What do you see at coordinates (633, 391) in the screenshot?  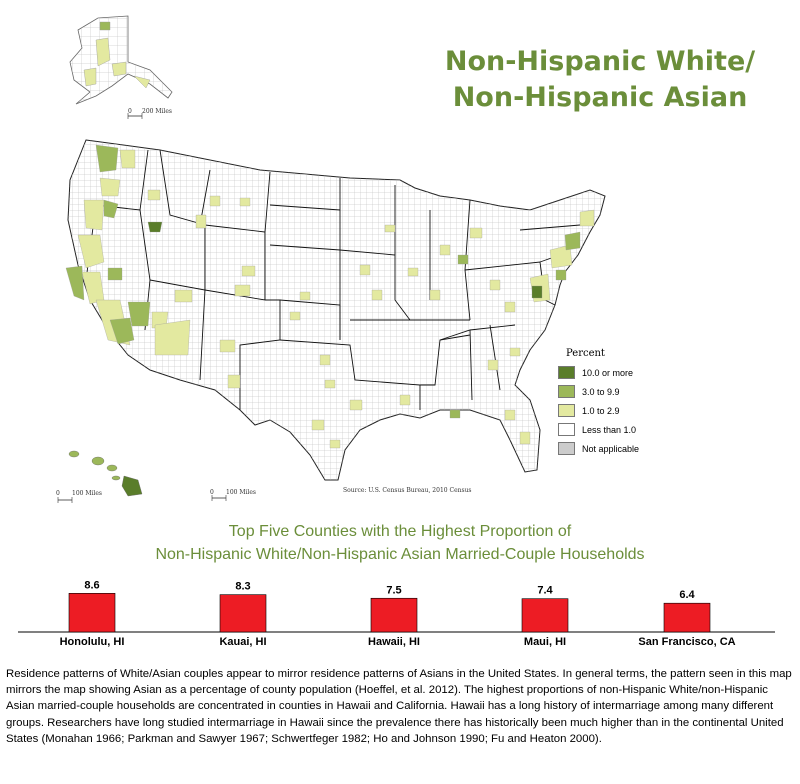 I see `legend-item: 3.0 to 9.9` at bounding box center [633, 391].